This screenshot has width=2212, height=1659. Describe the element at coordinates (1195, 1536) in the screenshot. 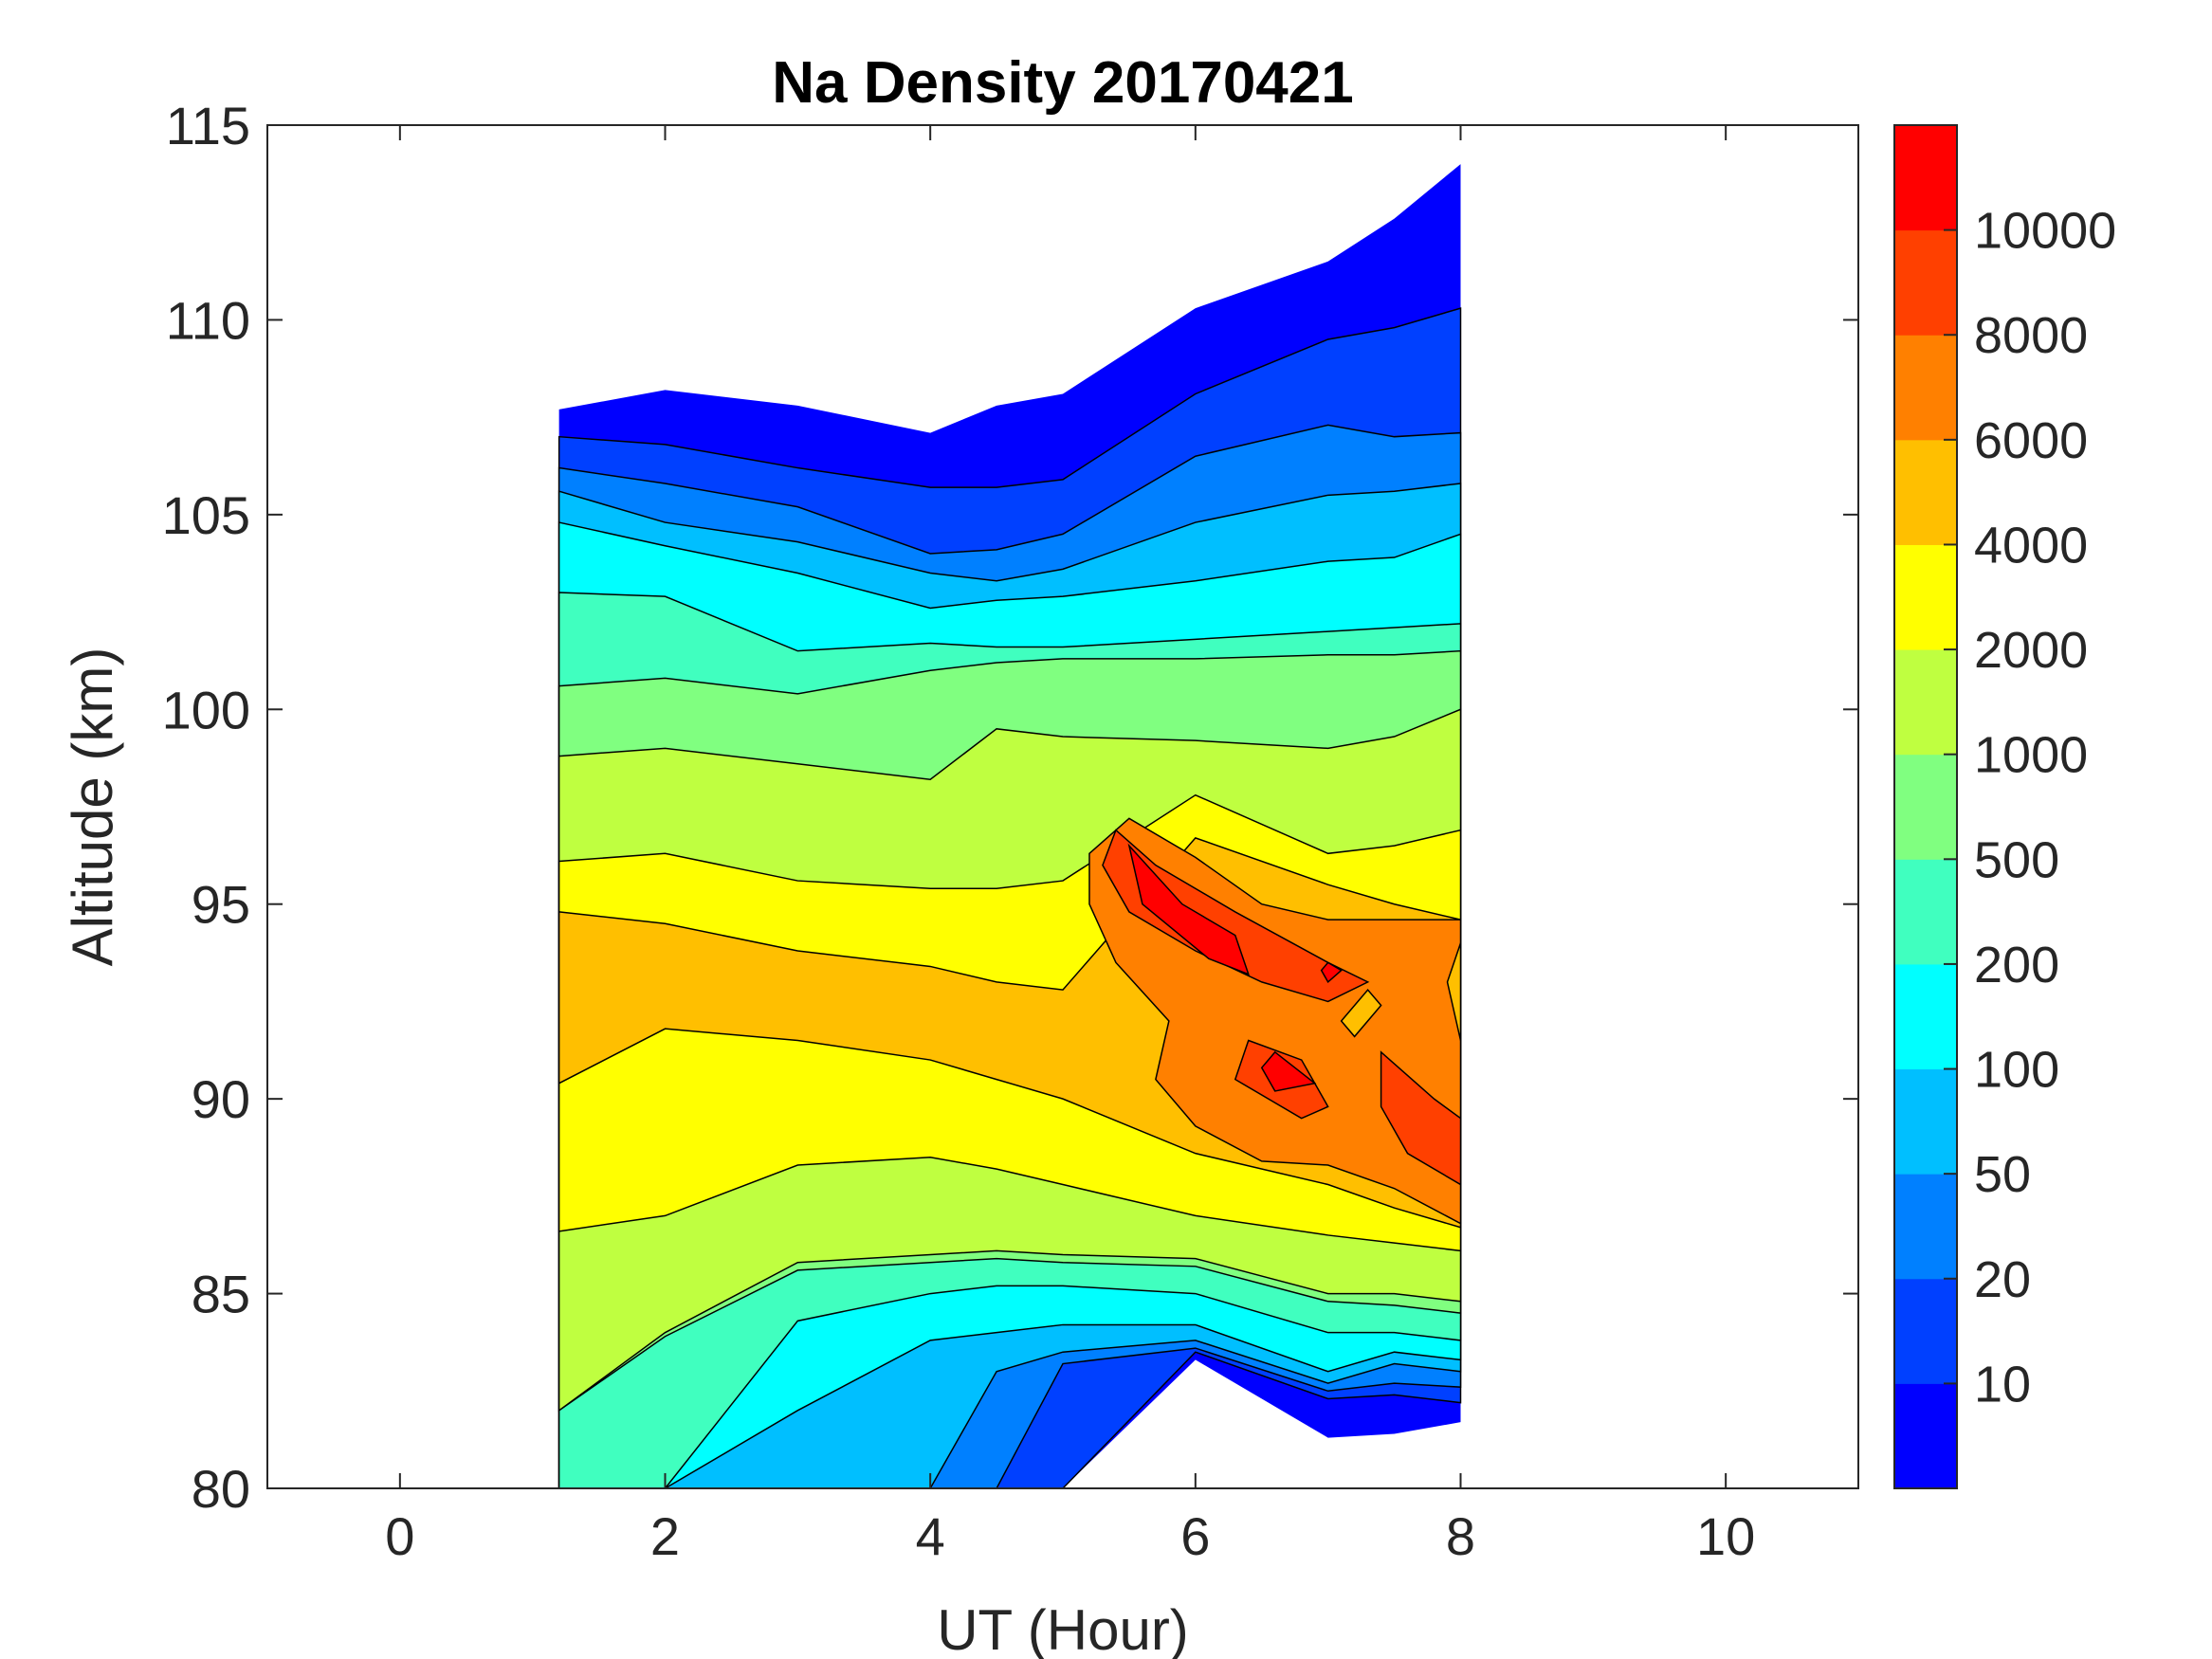

I see `x-tick-label: 6` at that location.